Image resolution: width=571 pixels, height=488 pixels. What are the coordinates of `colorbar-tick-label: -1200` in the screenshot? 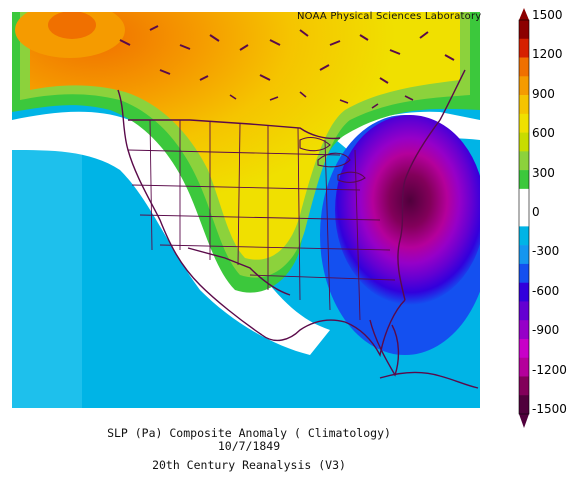 It's located at (549, 369).